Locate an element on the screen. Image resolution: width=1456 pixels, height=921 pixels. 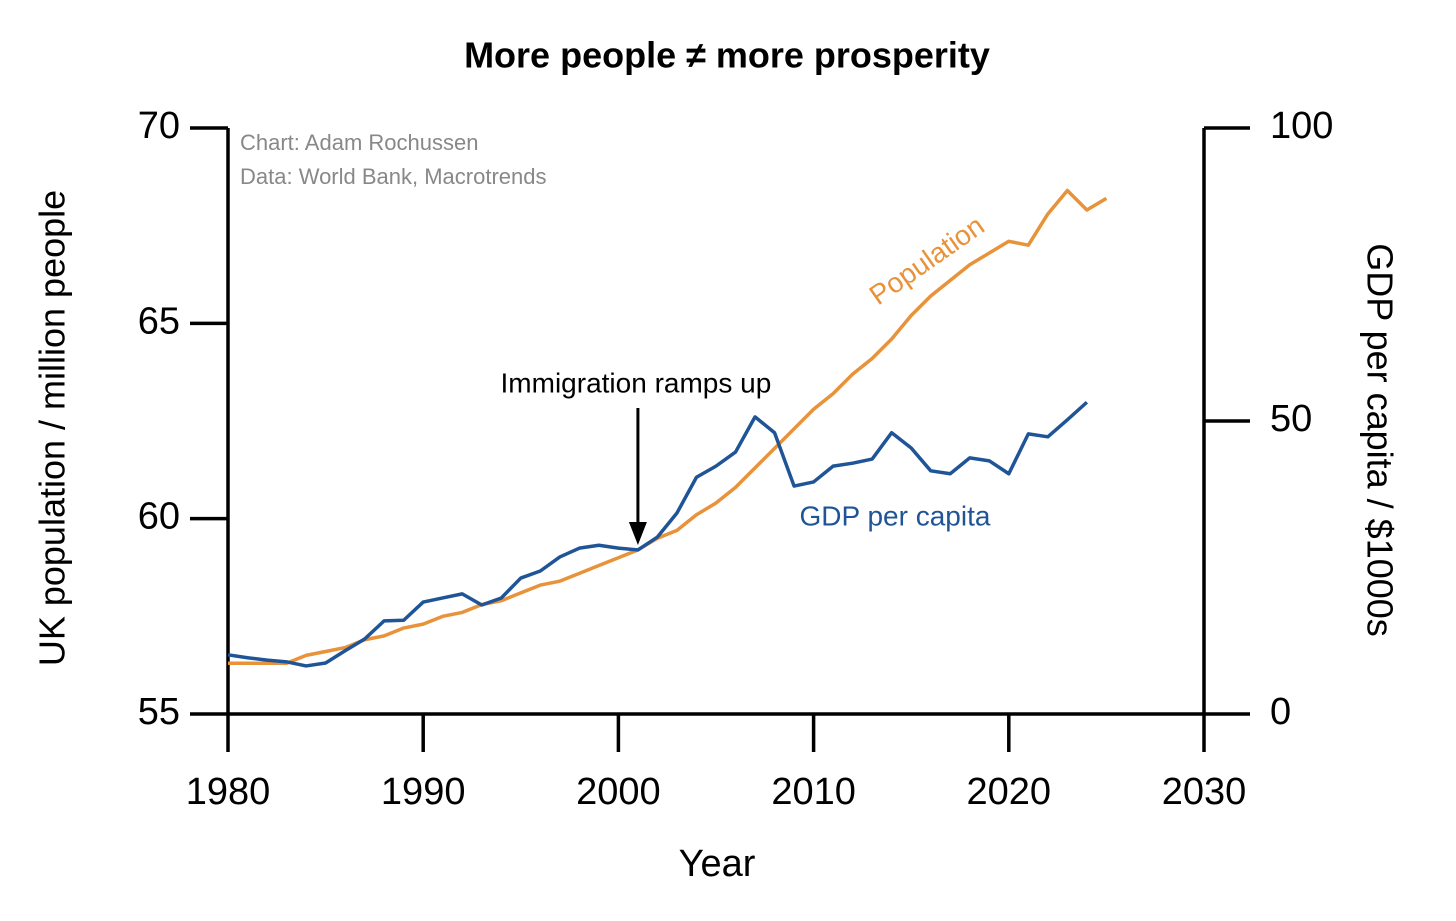
y2-axis-title: GDP per capita / $1000s is located at coordinates (1379, 440).